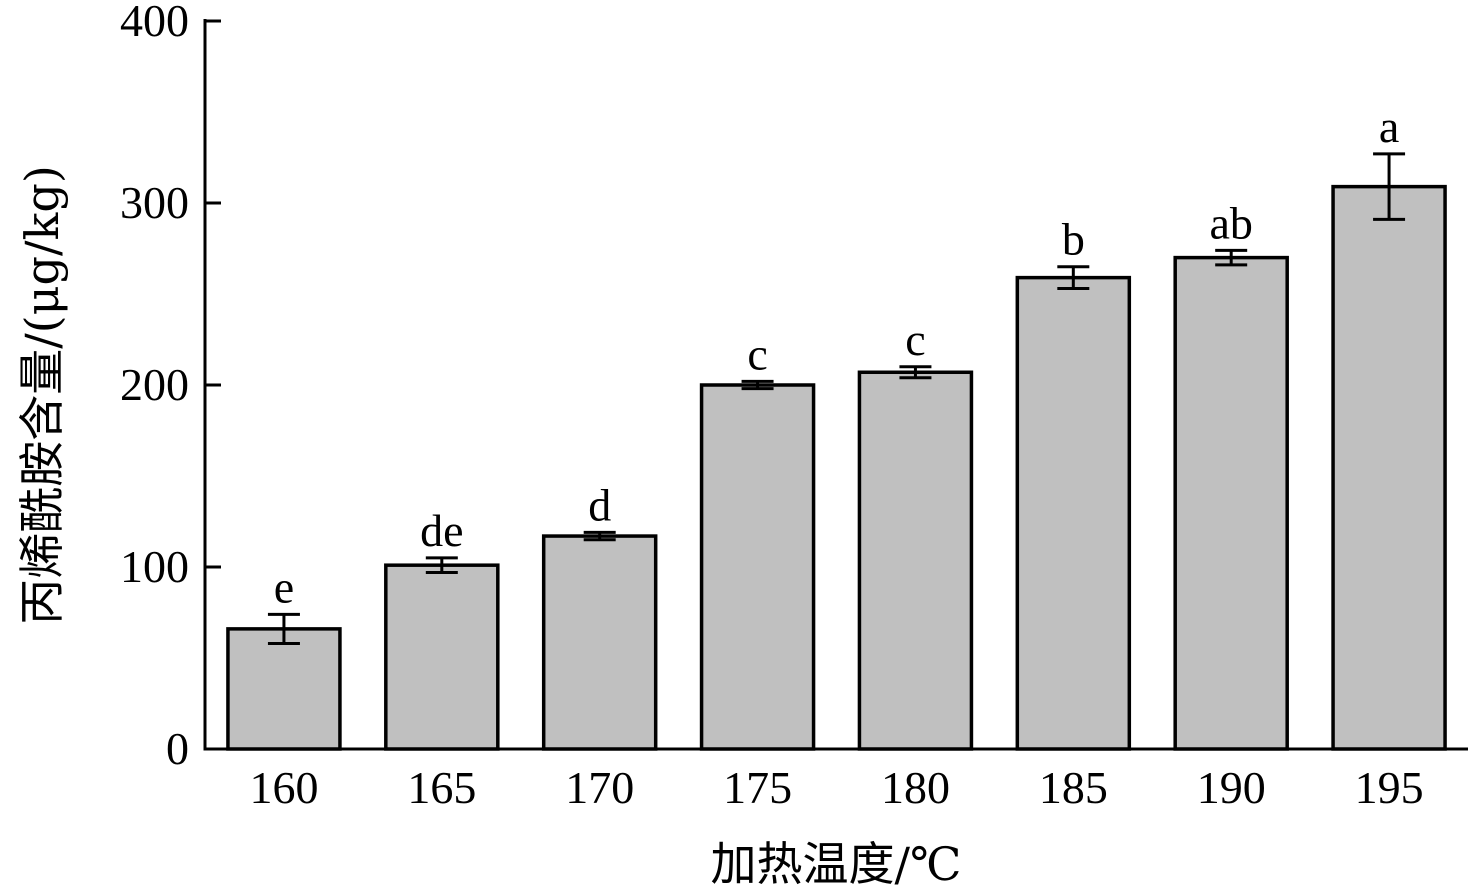  Describe the element at coordinates (1230, 222) in the screenshot. I see `significance-label-190: ab` at that location.